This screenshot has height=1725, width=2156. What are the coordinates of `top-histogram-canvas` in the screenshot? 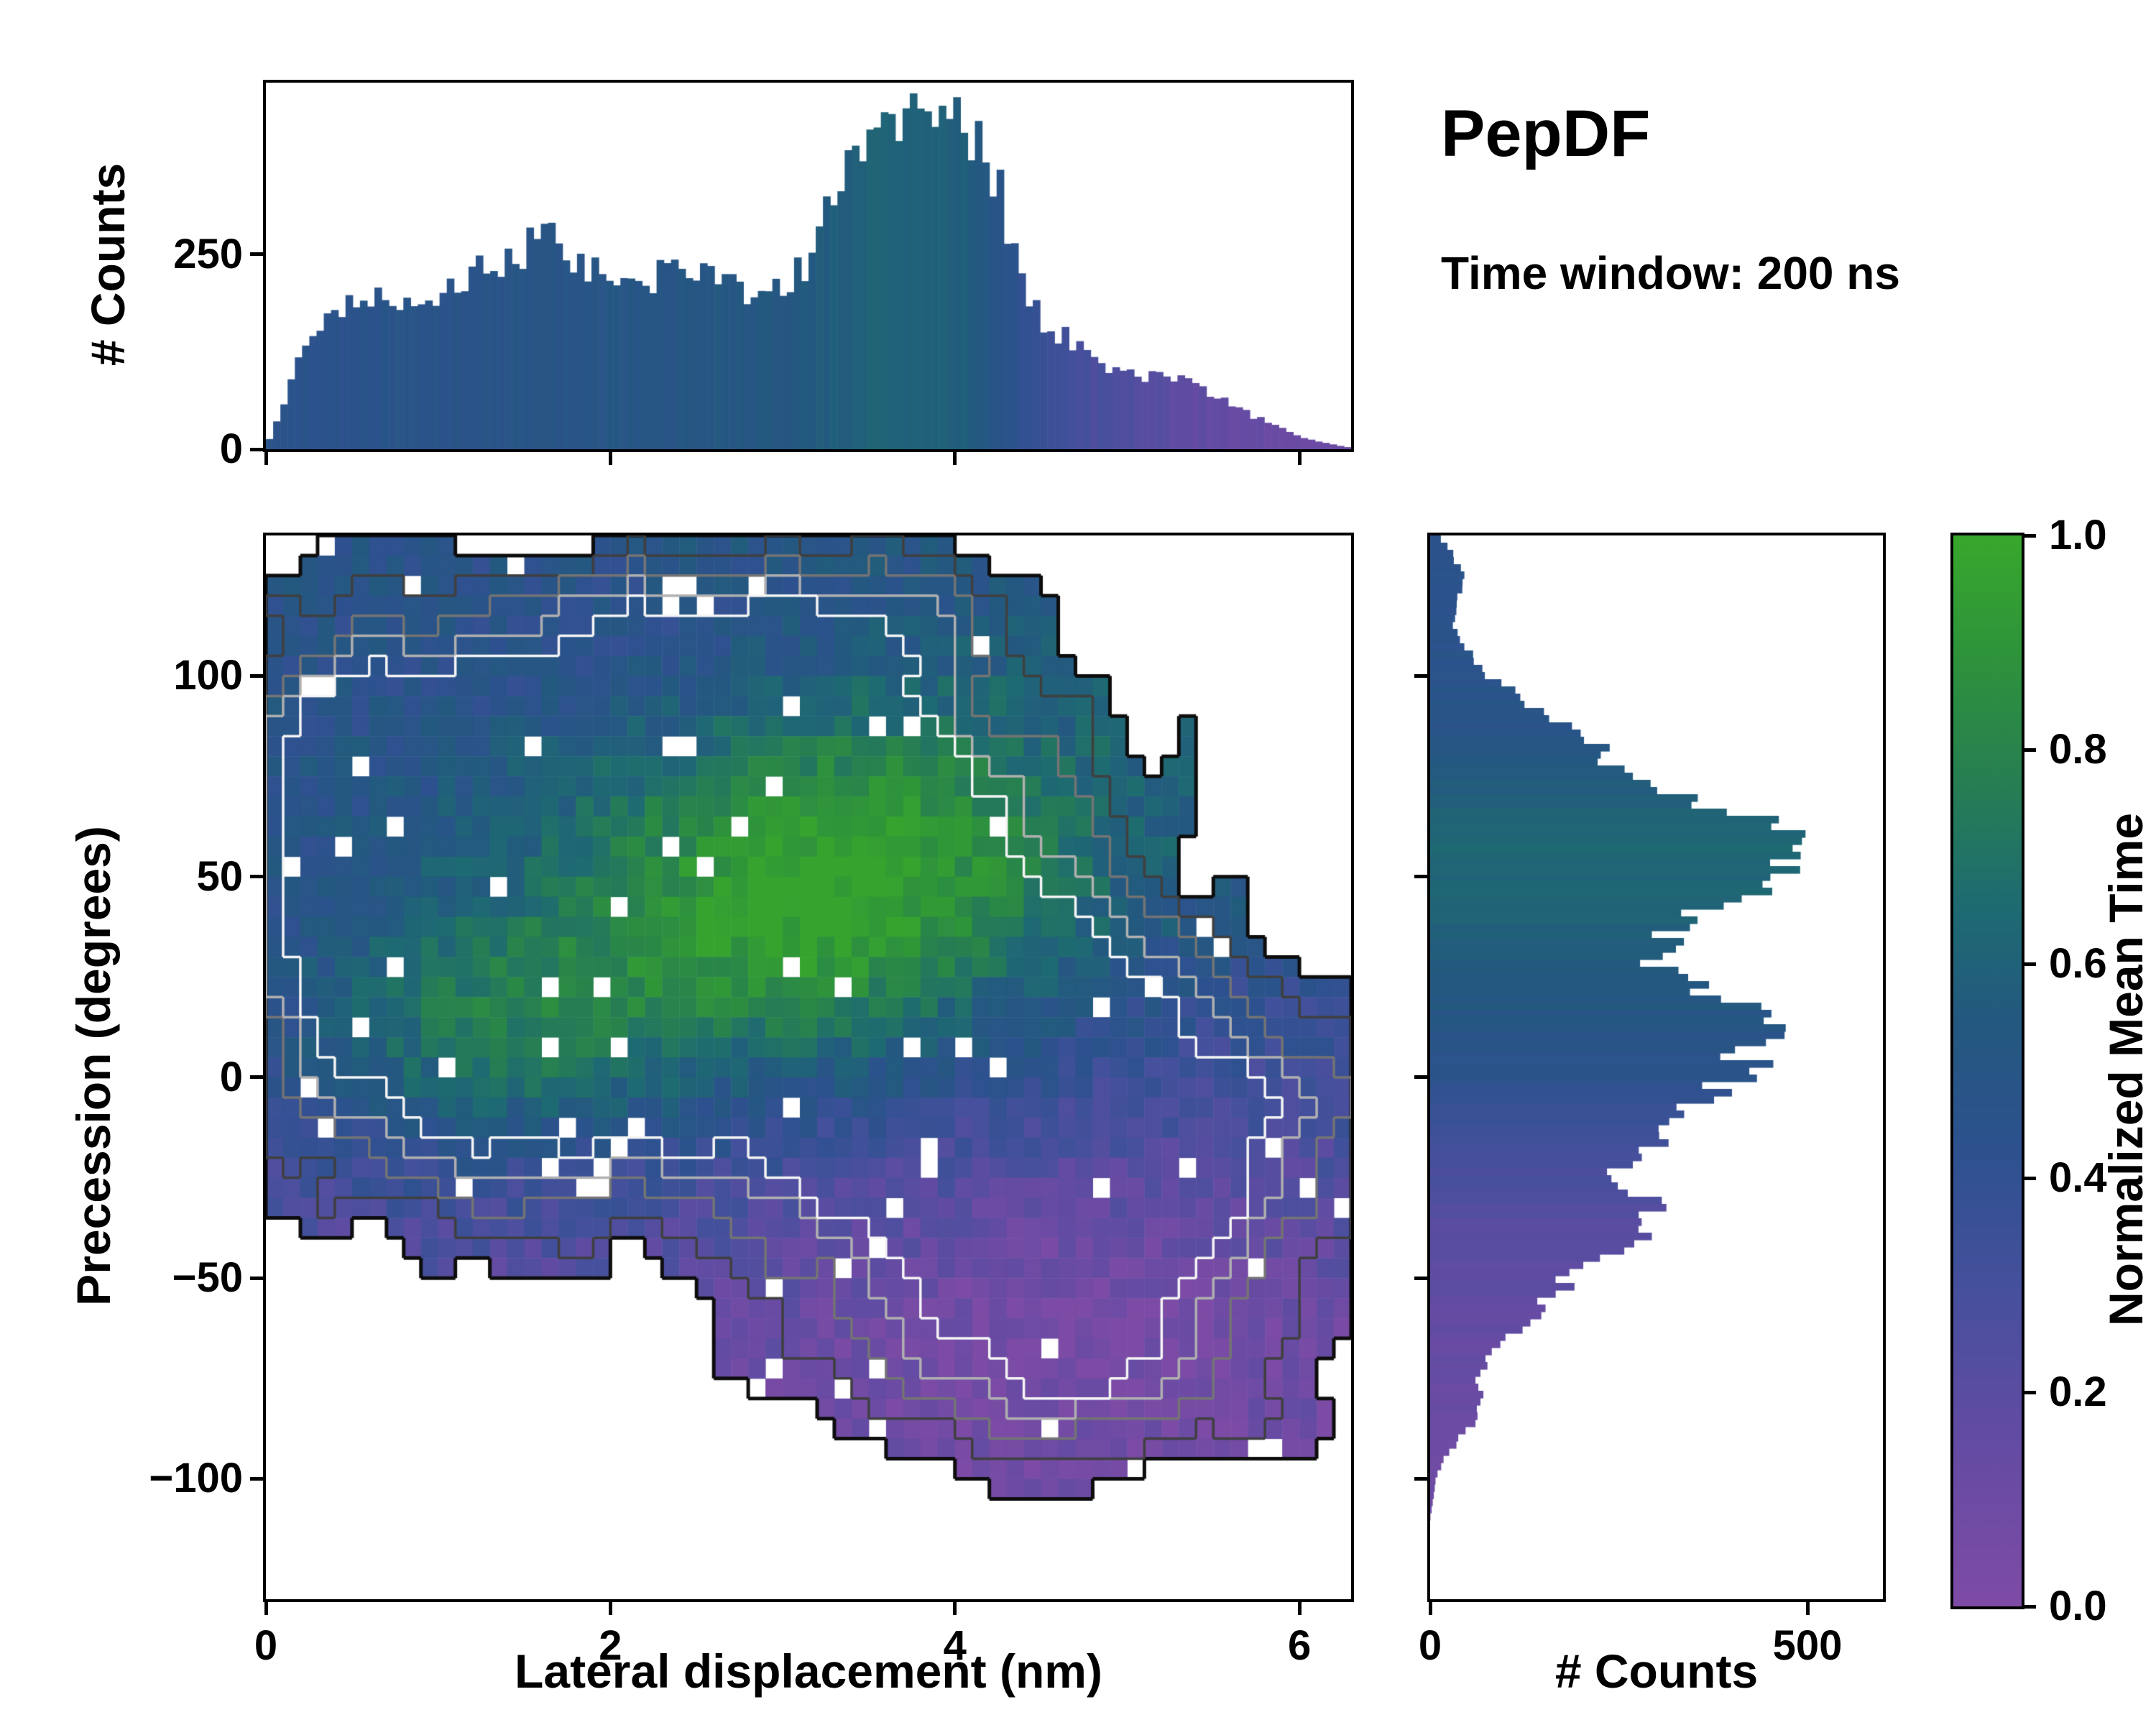 It's located at (808, 266).